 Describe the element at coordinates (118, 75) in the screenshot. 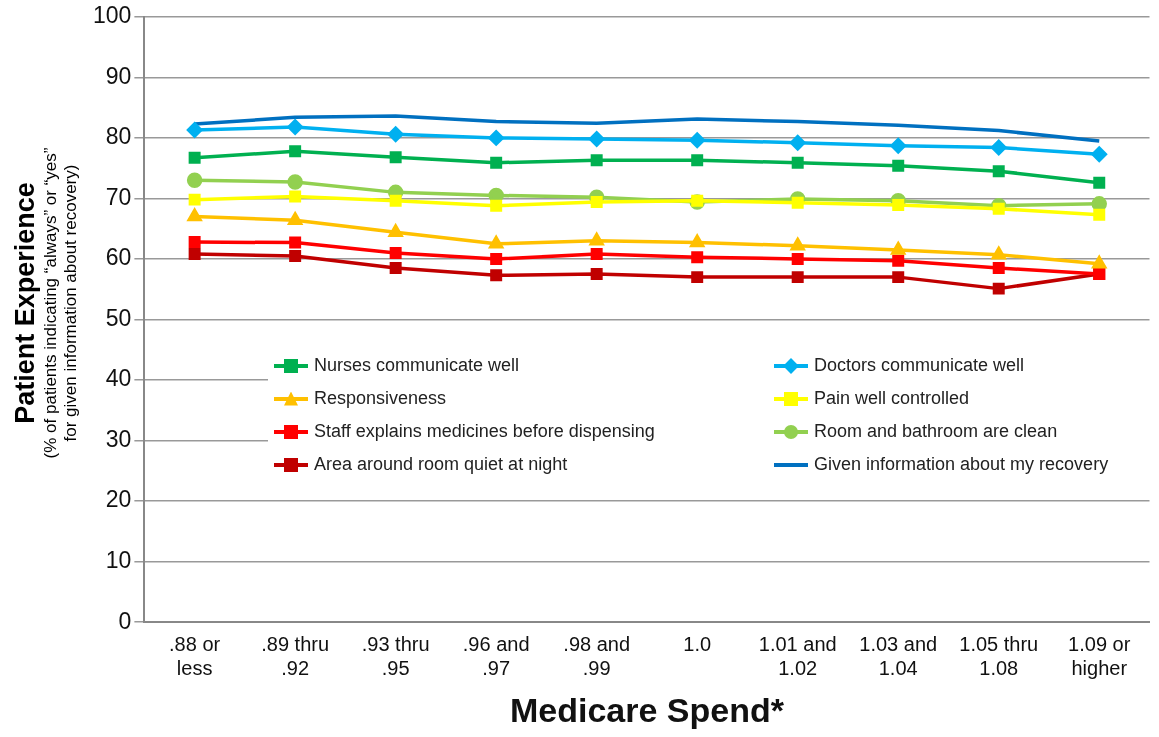

I see `y-tick-label: 90` at that location.